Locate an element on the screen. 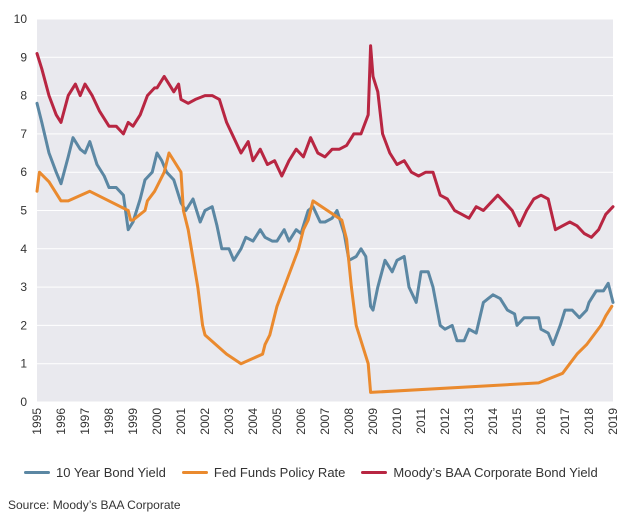  legend-label-moodys-baa-corporate-bond-yield: Moody’s BAA Corporate Bond Yield is located at coordinates (495, 472).